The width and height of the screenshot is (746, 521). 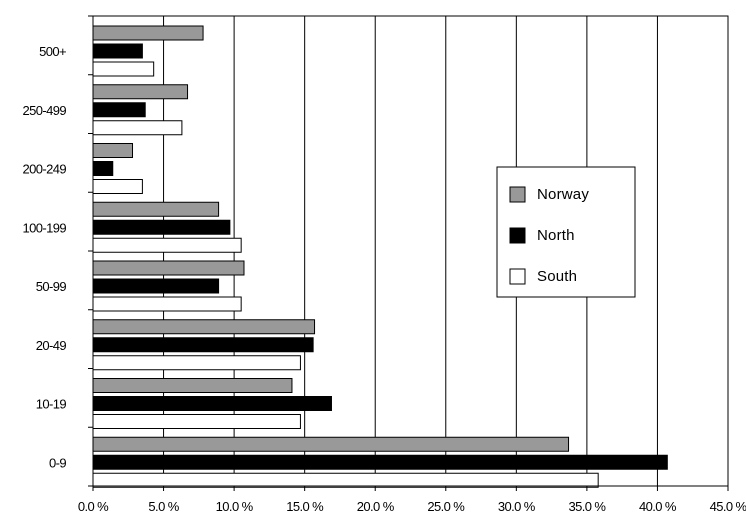 What do you see at coordinates (305, 506) in the screenshot?
I see `x-tick-label: 15.0 %` at bounding box center [305, 506].